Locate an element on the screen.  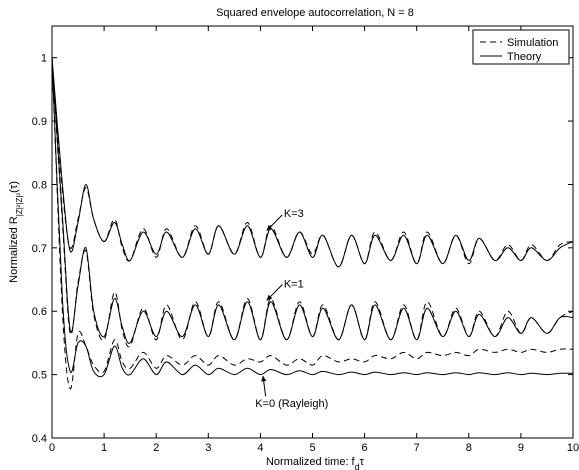
y-tick-label: 0.7 is located at coordinates (39, 249).